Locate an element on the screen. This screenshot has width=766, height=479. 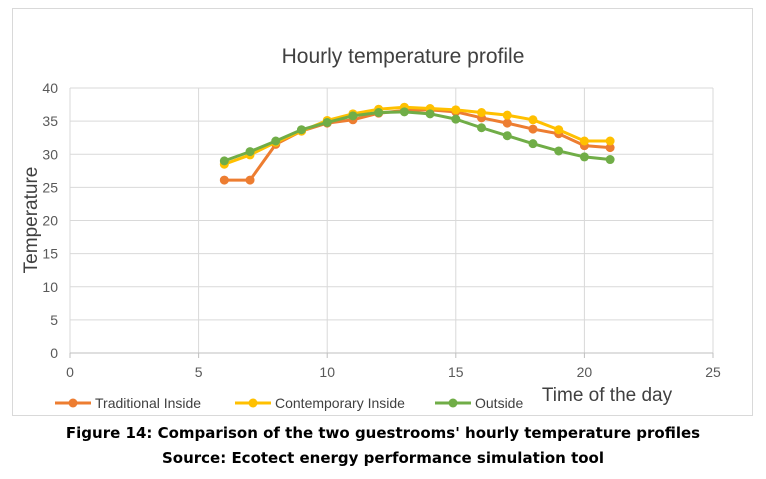
y-axis-label: Temperature is located at coordinates (31, 220).